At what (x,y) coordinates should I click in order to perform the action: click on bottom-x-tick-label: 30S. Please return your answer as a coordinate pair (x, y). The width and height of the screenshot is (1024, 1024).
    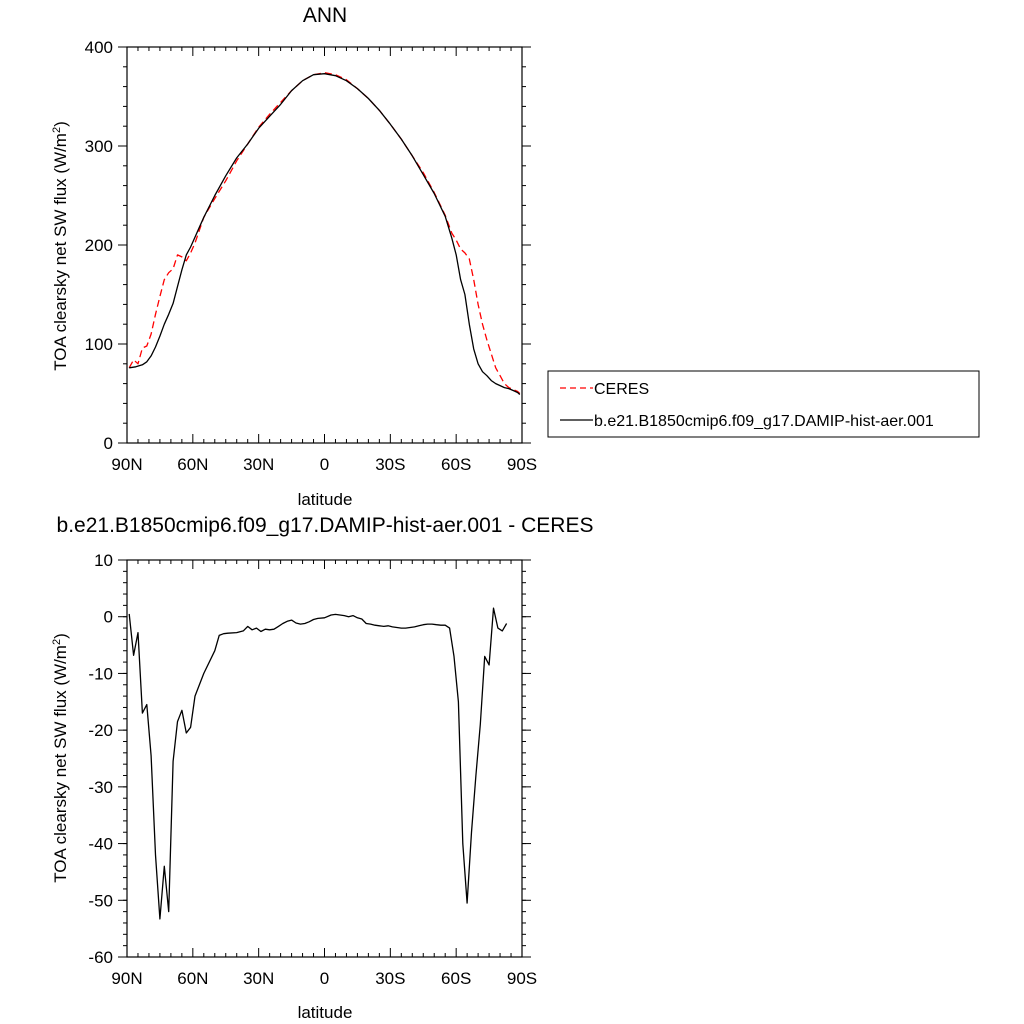
    Looking at the image, I should click on (390, 978).